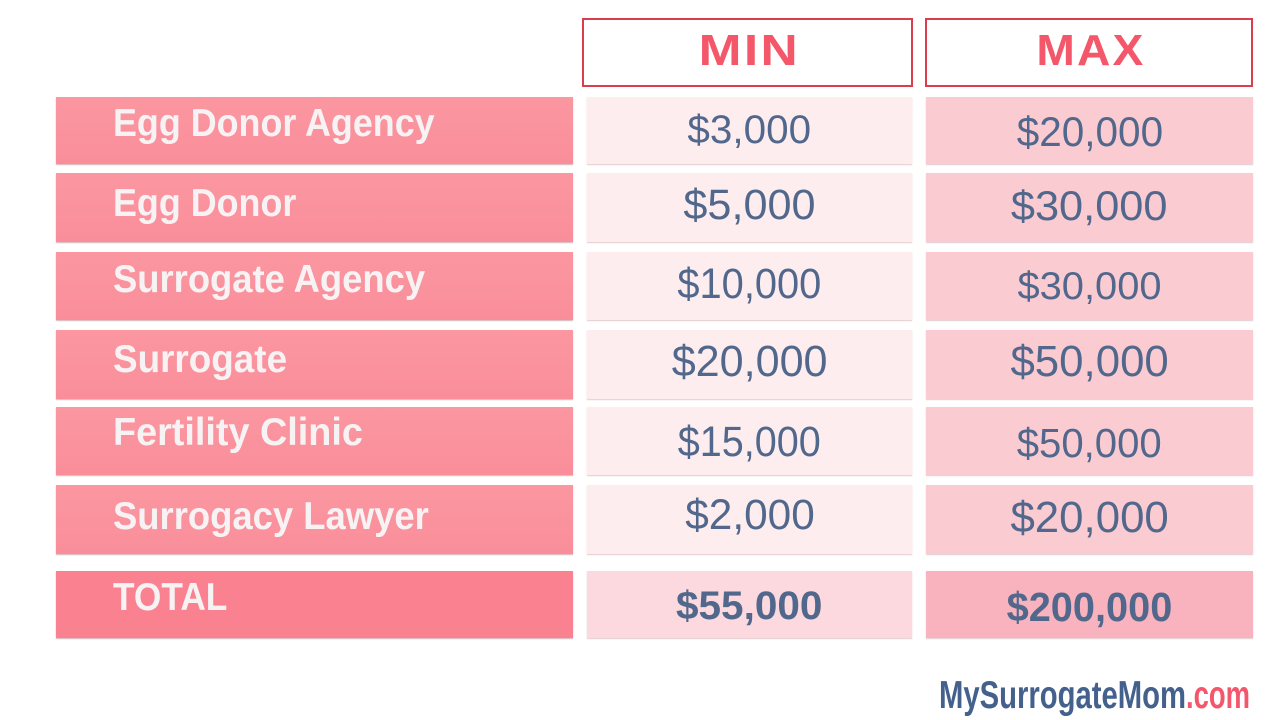 The width and height of the screenshot is (1280, 720). I want to click on svg-text: .com, so click(1218, 695).